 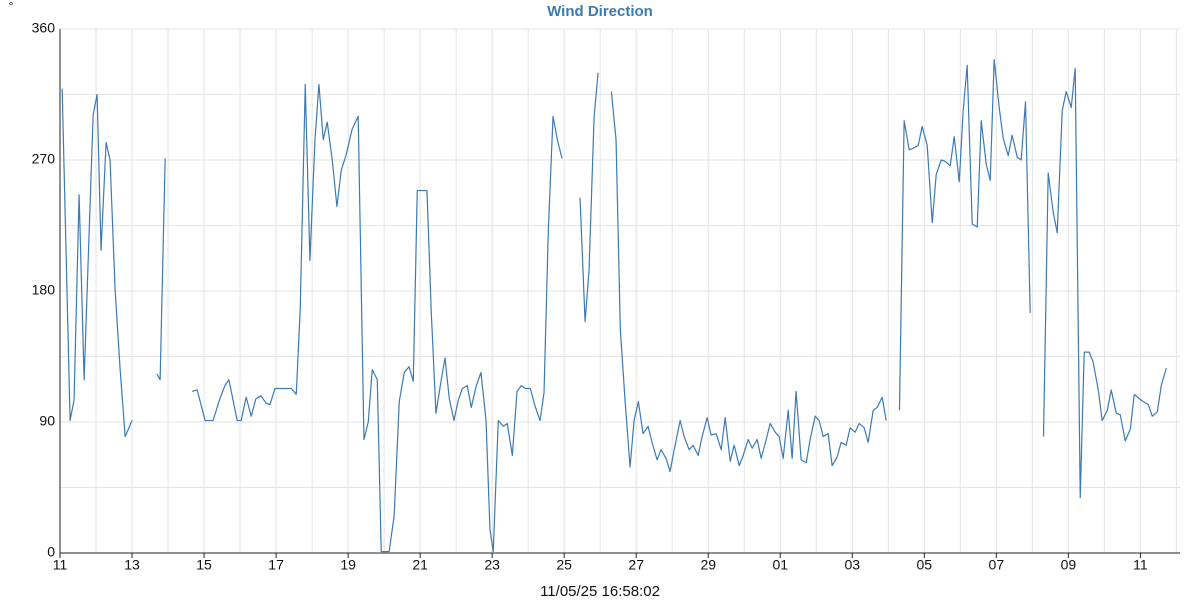 What do you see at coordinates (420, 565) in the screenshot?
I see `x-tick-label: 21` at bounding box center [420, 565].